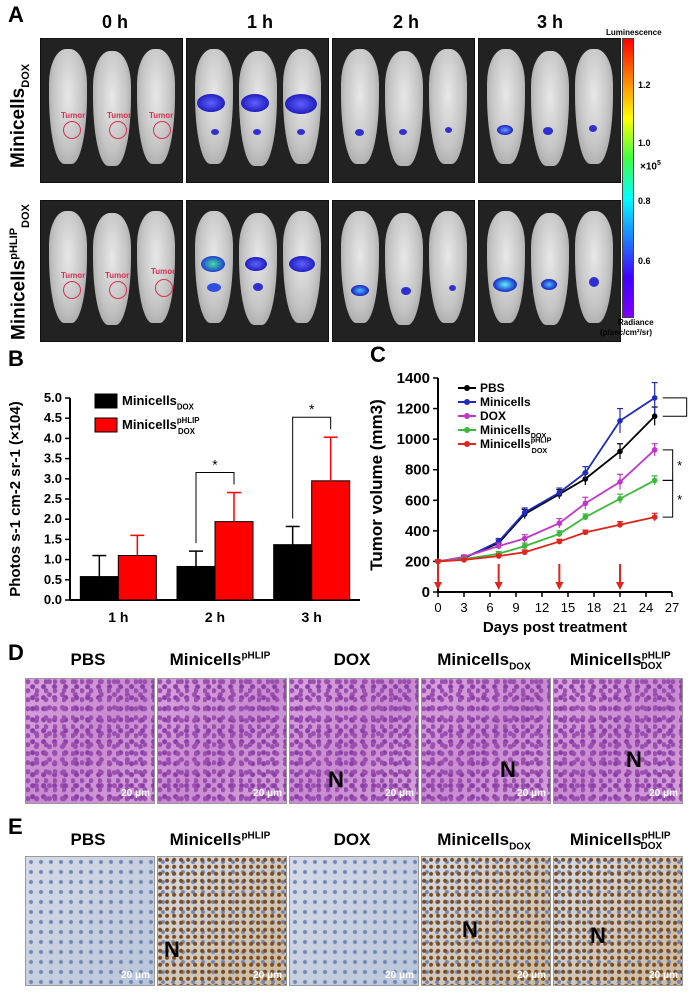  What do you see at coordinates (90, 741) in the screenshot?
I see `histology-image: 20 μm` at bounding box center [90, 741].